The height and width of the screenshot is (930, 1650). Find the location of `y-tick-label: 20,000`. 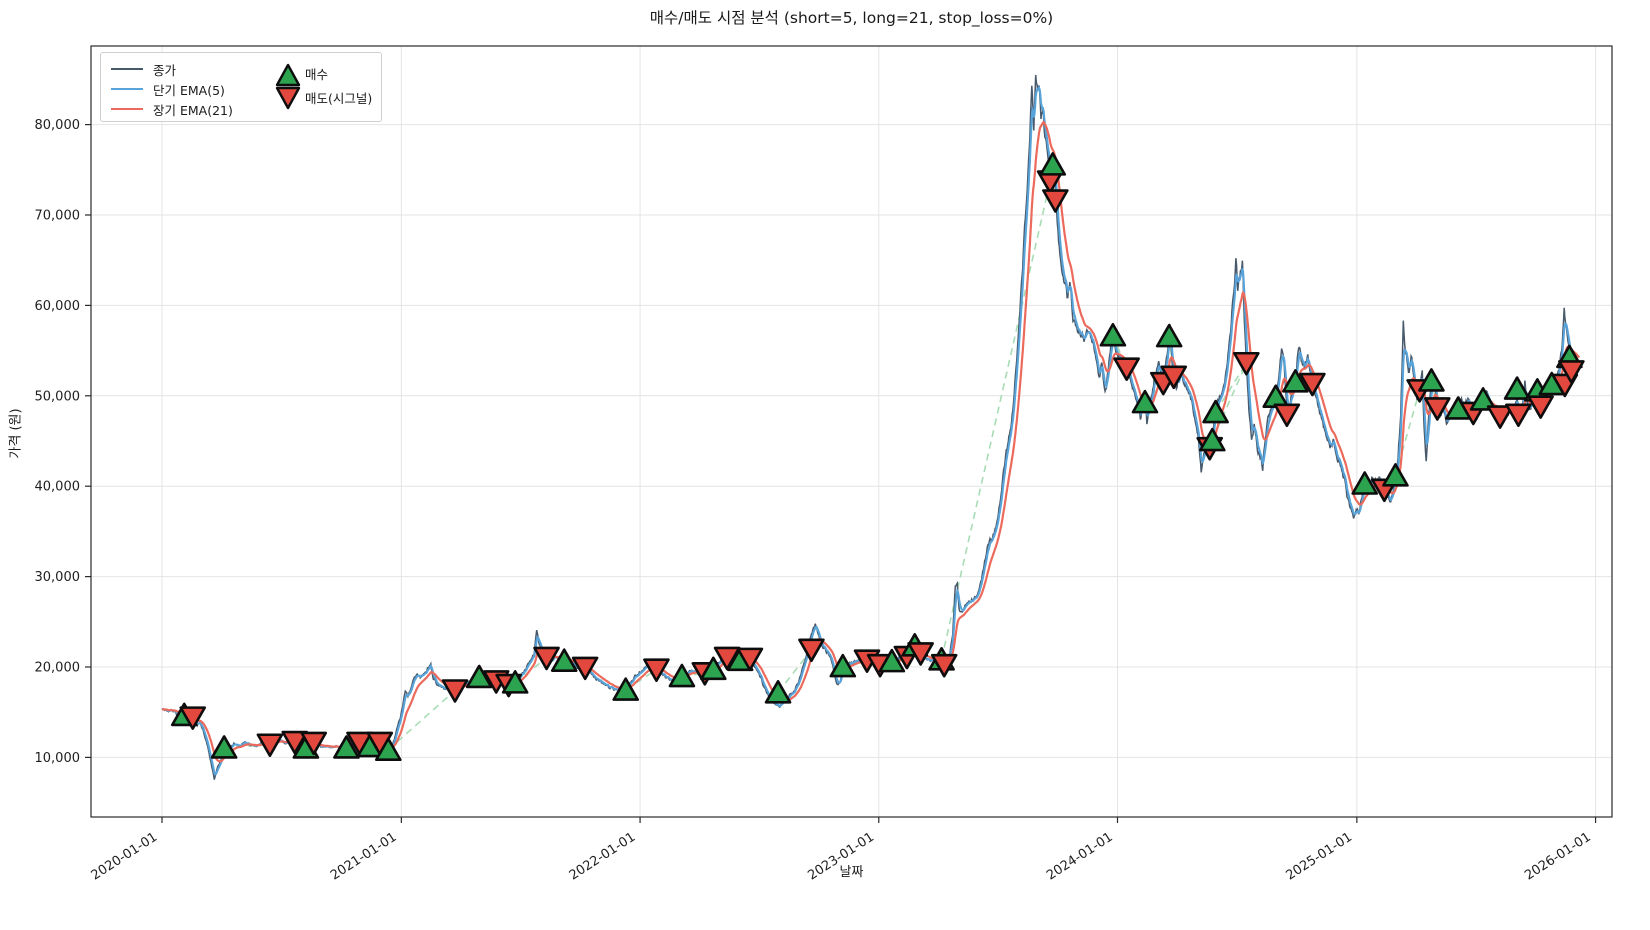

y-tick-label: 20,000 is located at coordinates (58, 668).